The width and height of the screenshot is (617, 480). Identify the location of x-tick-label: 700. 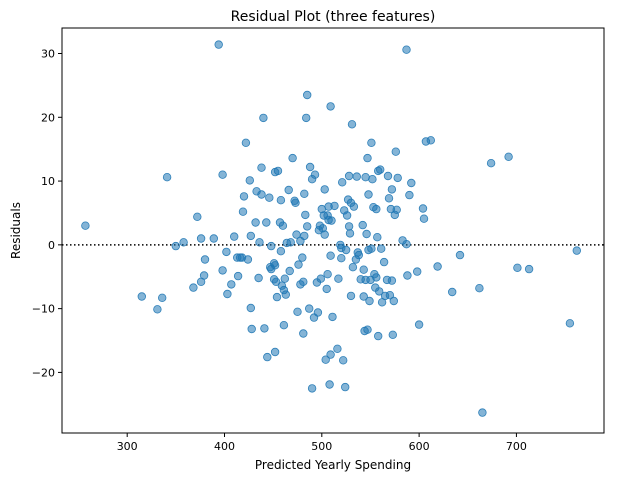
(516, 446).